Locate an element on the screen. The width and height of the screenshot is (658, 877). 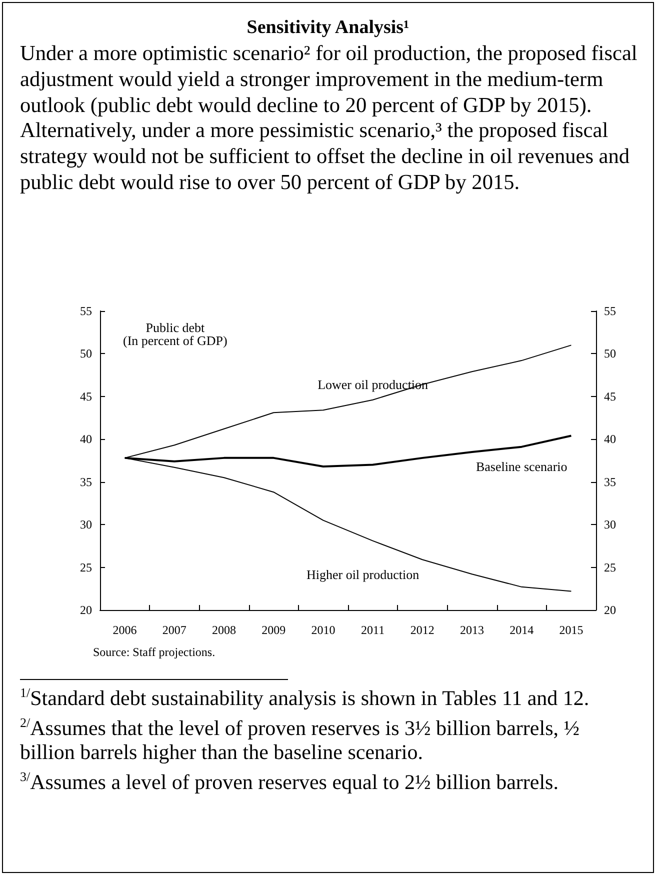
series-label: Baseline scenario is located at coordinates (522, 466).